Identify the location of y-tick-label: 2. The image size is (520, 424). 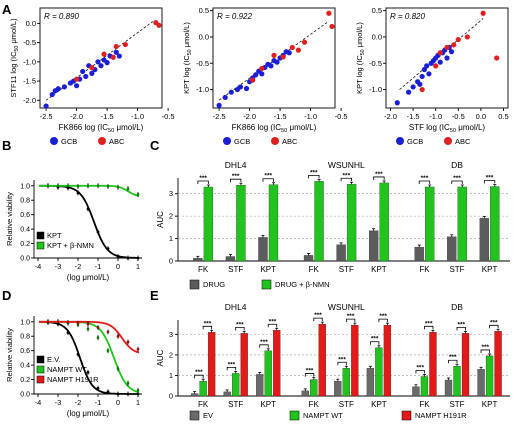
(171, 354).